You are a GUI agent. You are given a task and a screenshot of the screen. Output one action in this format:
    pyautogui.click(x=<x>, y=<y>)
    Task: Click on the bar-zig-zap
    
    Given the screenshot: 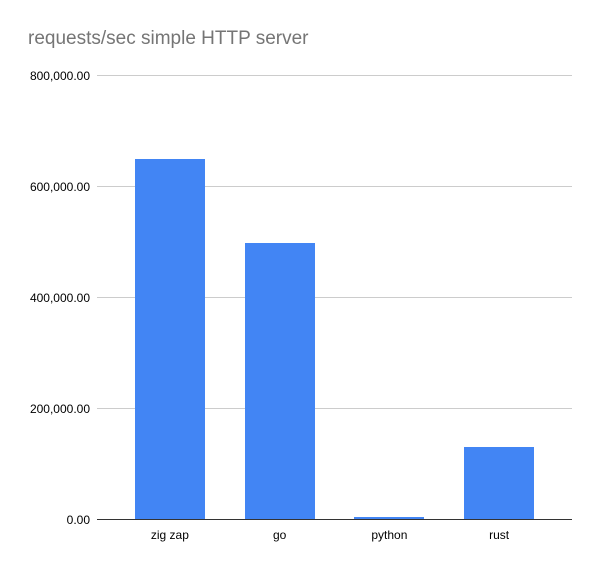 What is the action you would take?
    pyautogui.click(x=169, y=339)
    